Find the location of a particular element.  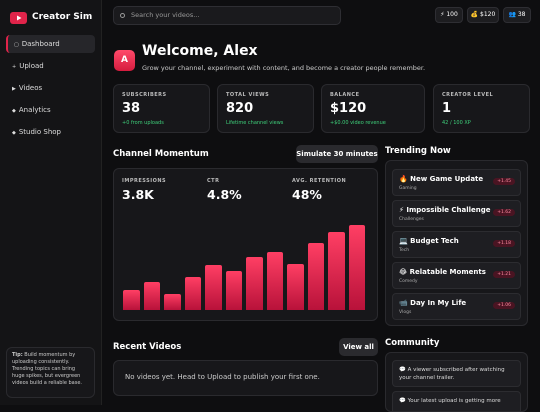

trend-item: 📹 Day In My Life Vlogs +1.06 is located at coordinates (456, 306).